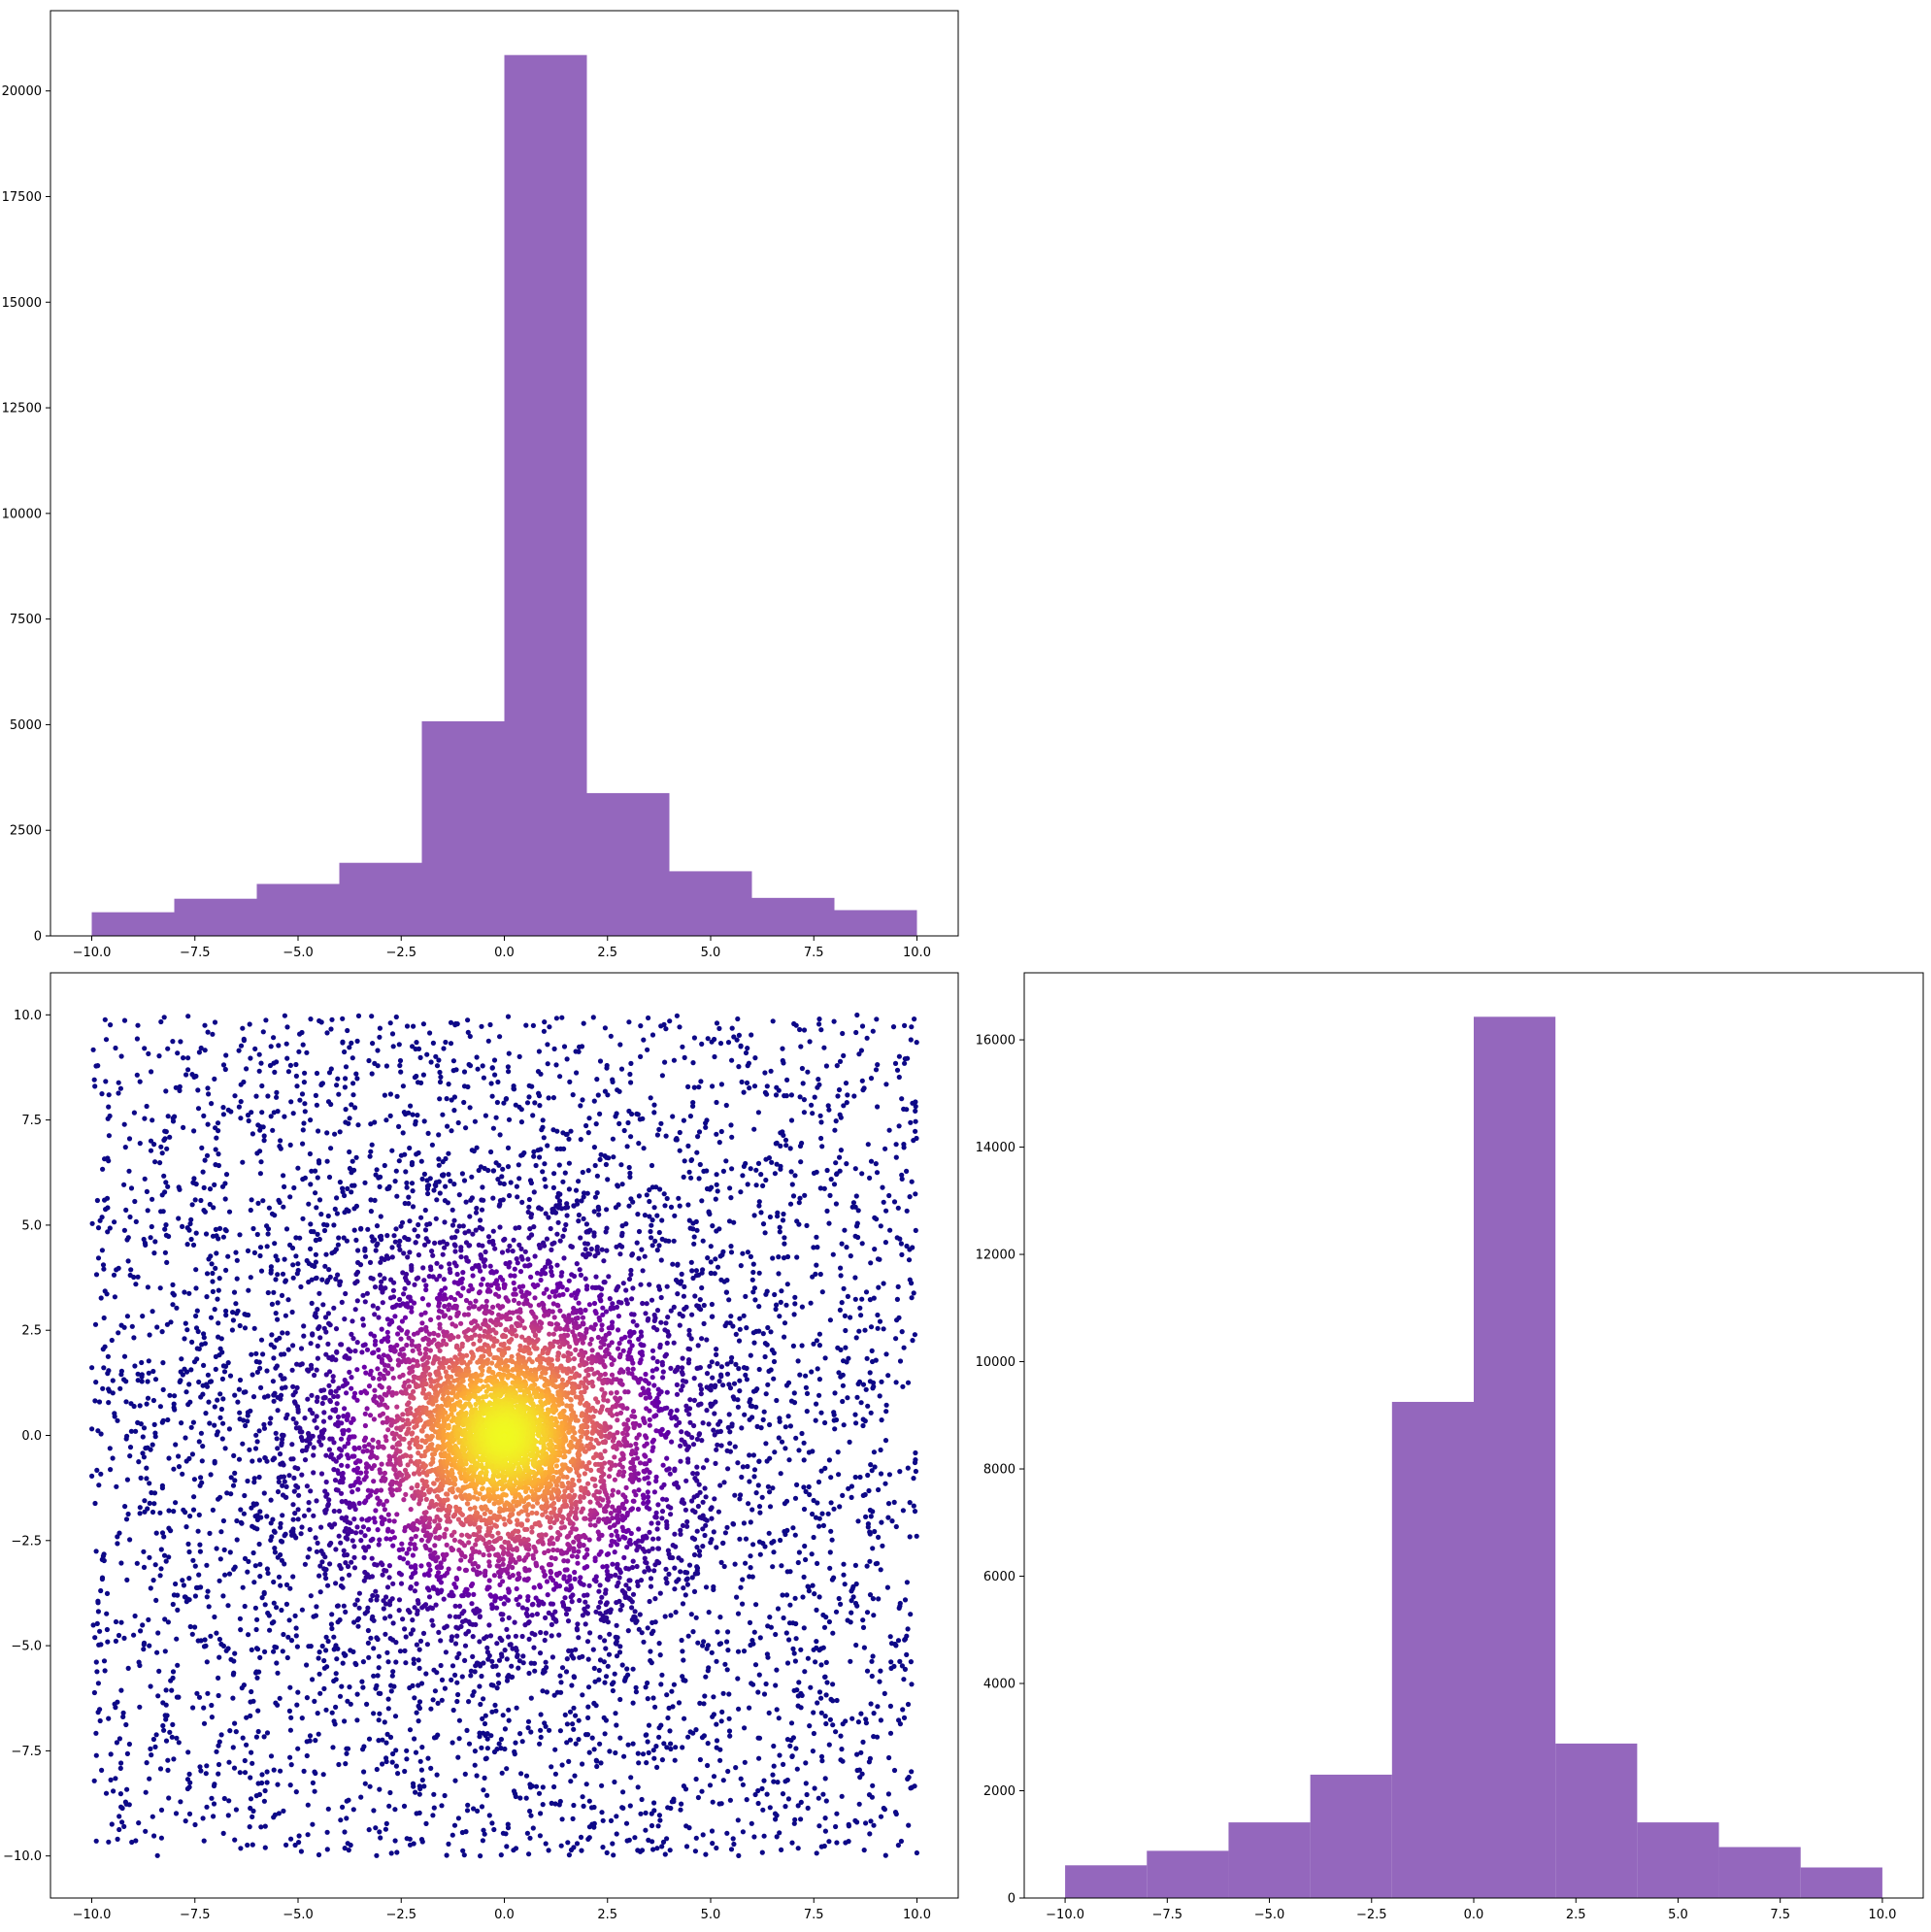 The width and height of the screenshot is (1931, 1932). What do you see at coordinates (711, 953) in the screenshot?
I see `top-hist-xtick-label: 5.0` at bounding box center [711, 953].